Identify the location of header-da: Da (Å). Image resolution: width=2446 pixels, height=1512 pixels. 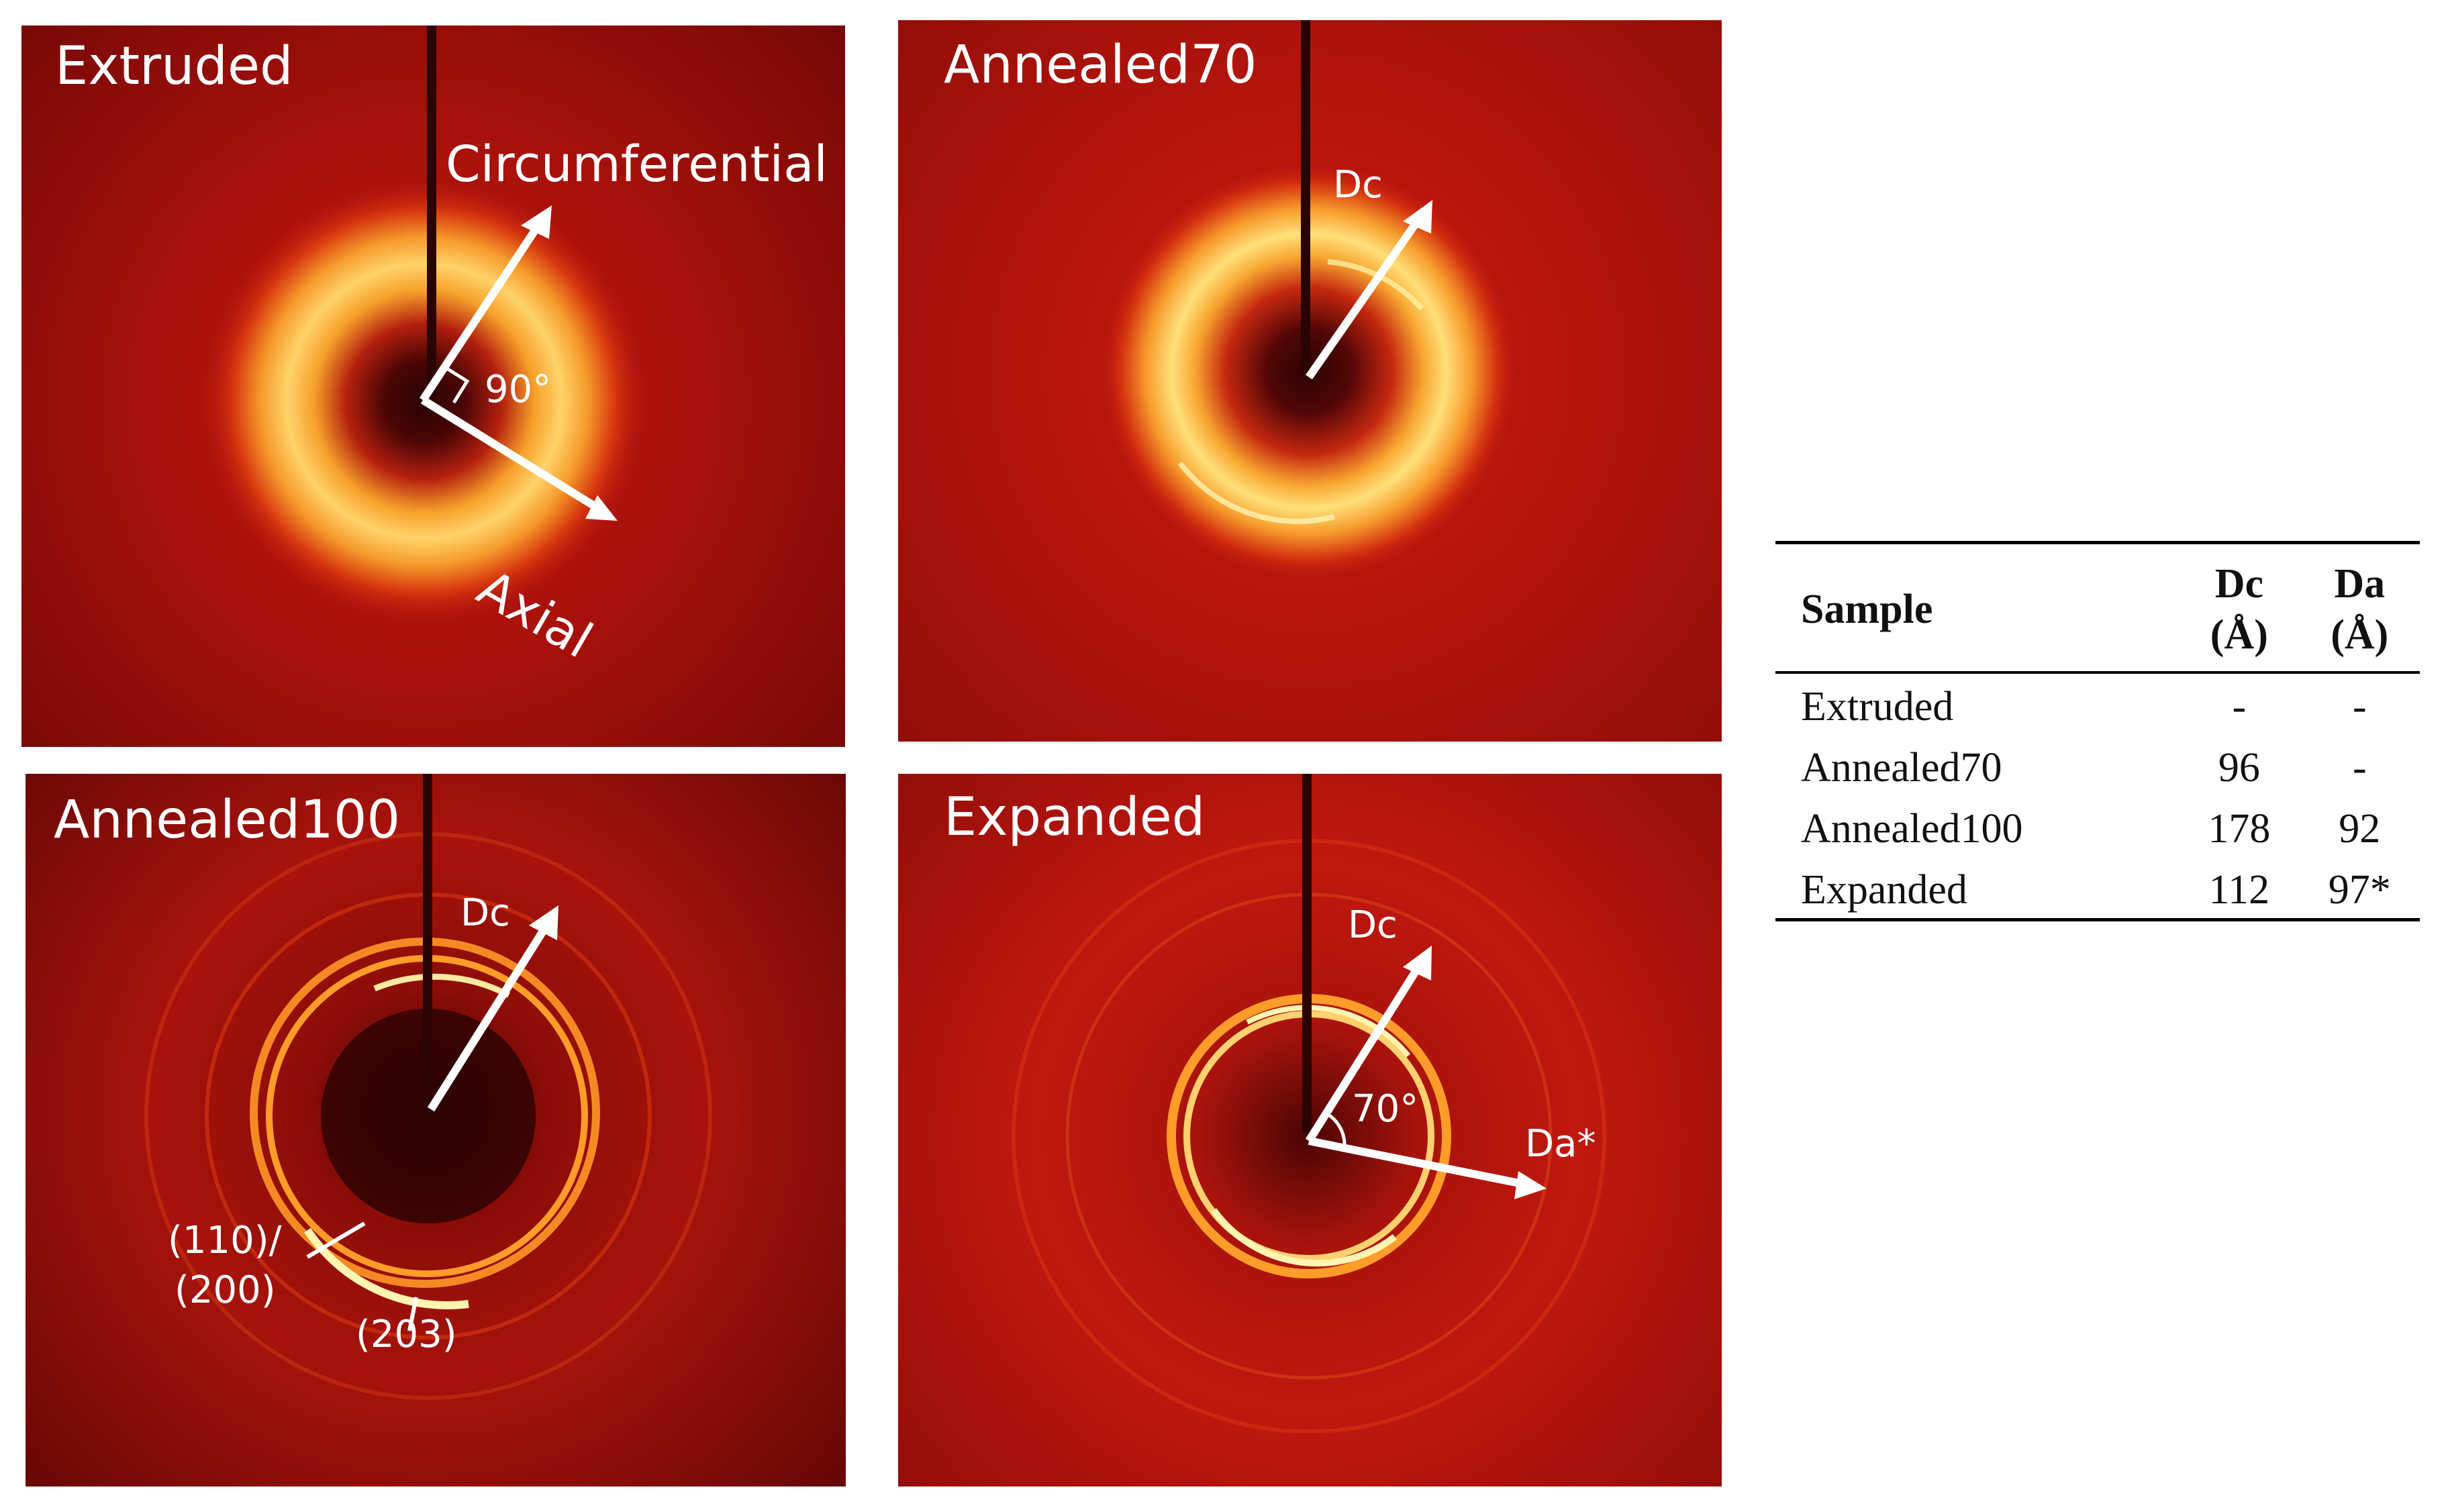
(2359, 608).